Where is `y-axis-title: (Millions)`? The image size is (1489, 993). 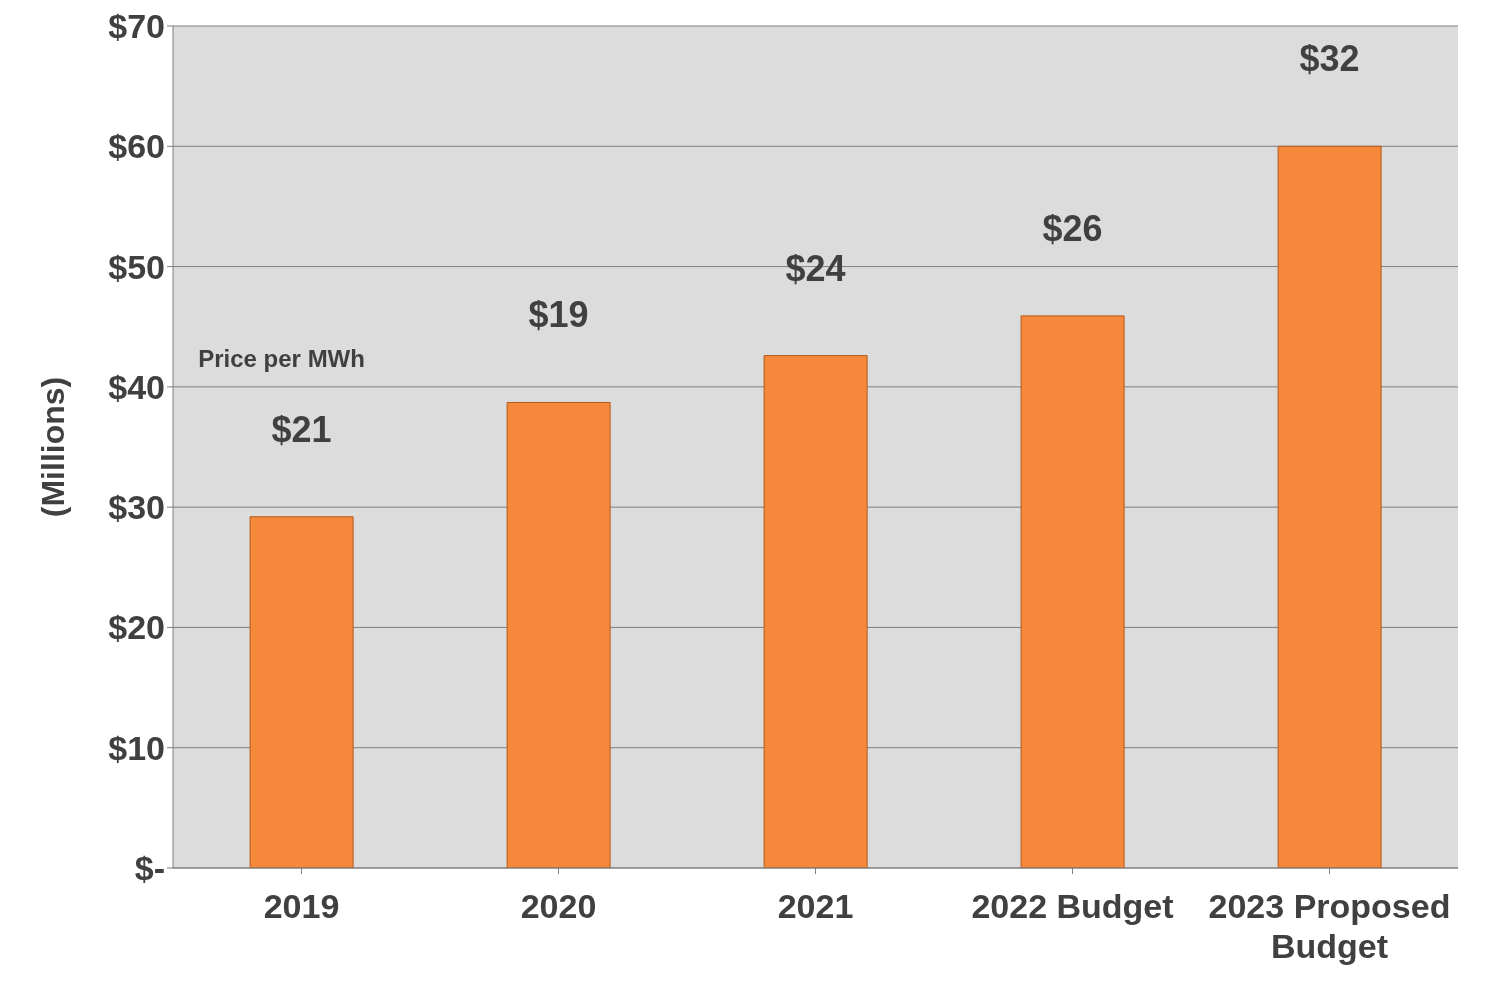
y-axis-title: (Millions) is located at coordinates (53, 447).